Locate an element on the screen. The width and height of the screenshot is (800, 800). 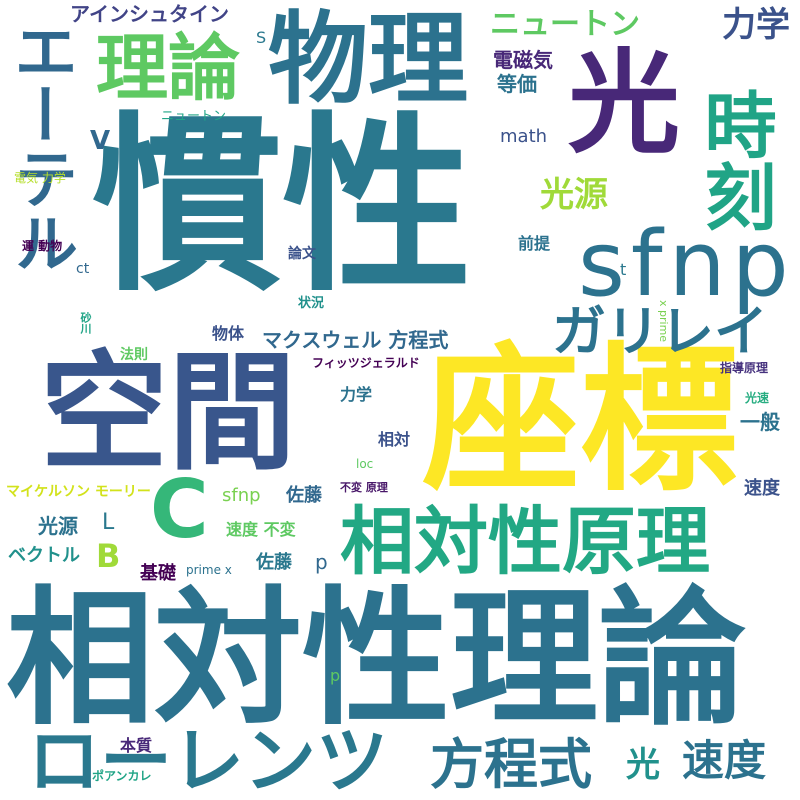
word: エーテル is located at coordinates (40, 146).